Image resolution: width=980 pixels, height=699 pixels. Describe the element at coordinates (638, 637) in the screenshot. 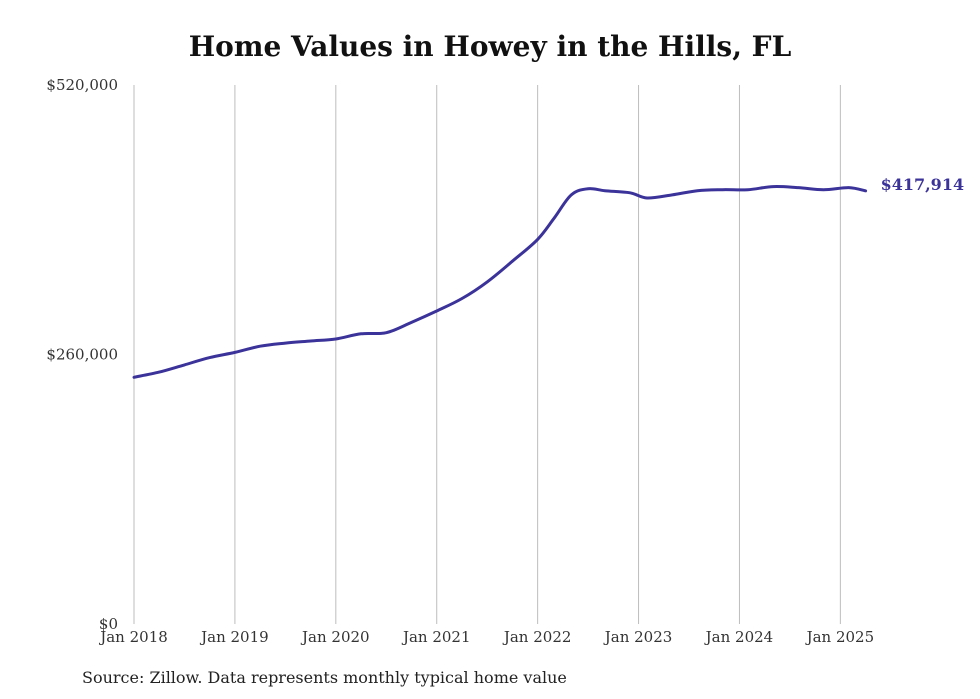

I see `x-tick-label: Jan 2023` at that location.